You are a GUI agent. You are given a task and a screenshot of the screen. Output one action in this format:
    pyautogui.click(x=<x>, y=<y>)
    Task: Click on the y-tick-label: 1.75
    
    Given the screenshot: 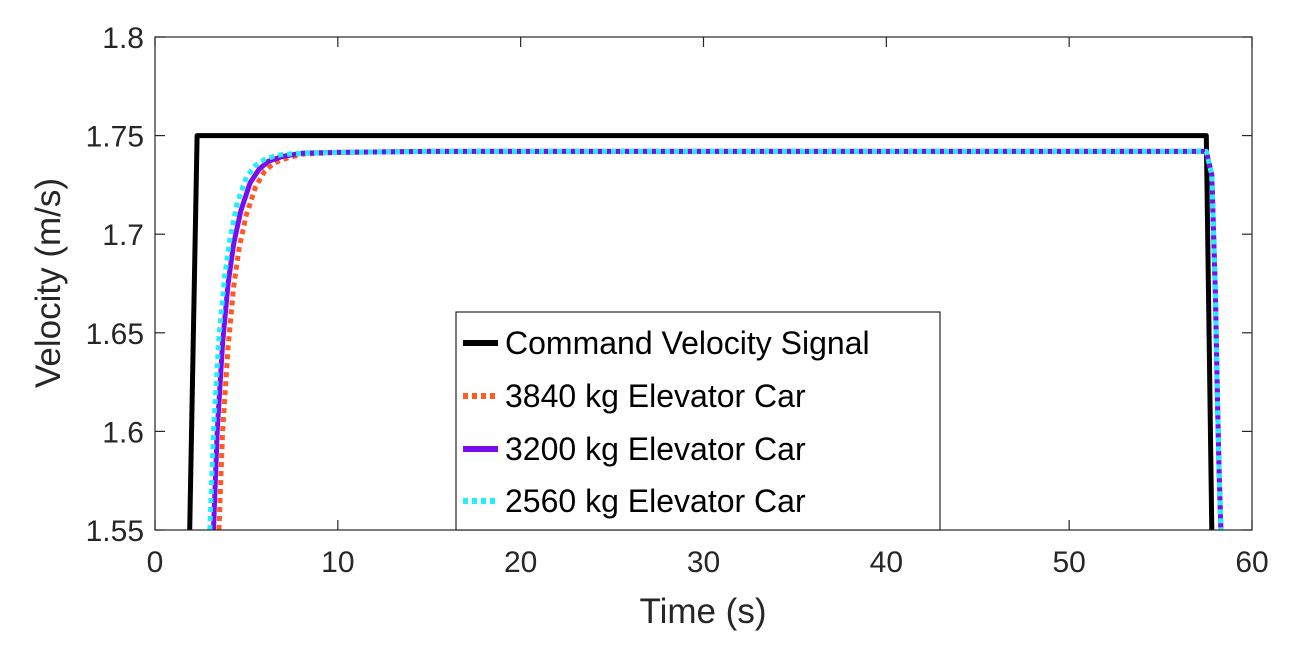 What is the action you would take?
    pyautogui.click(x=115, y=137)
    